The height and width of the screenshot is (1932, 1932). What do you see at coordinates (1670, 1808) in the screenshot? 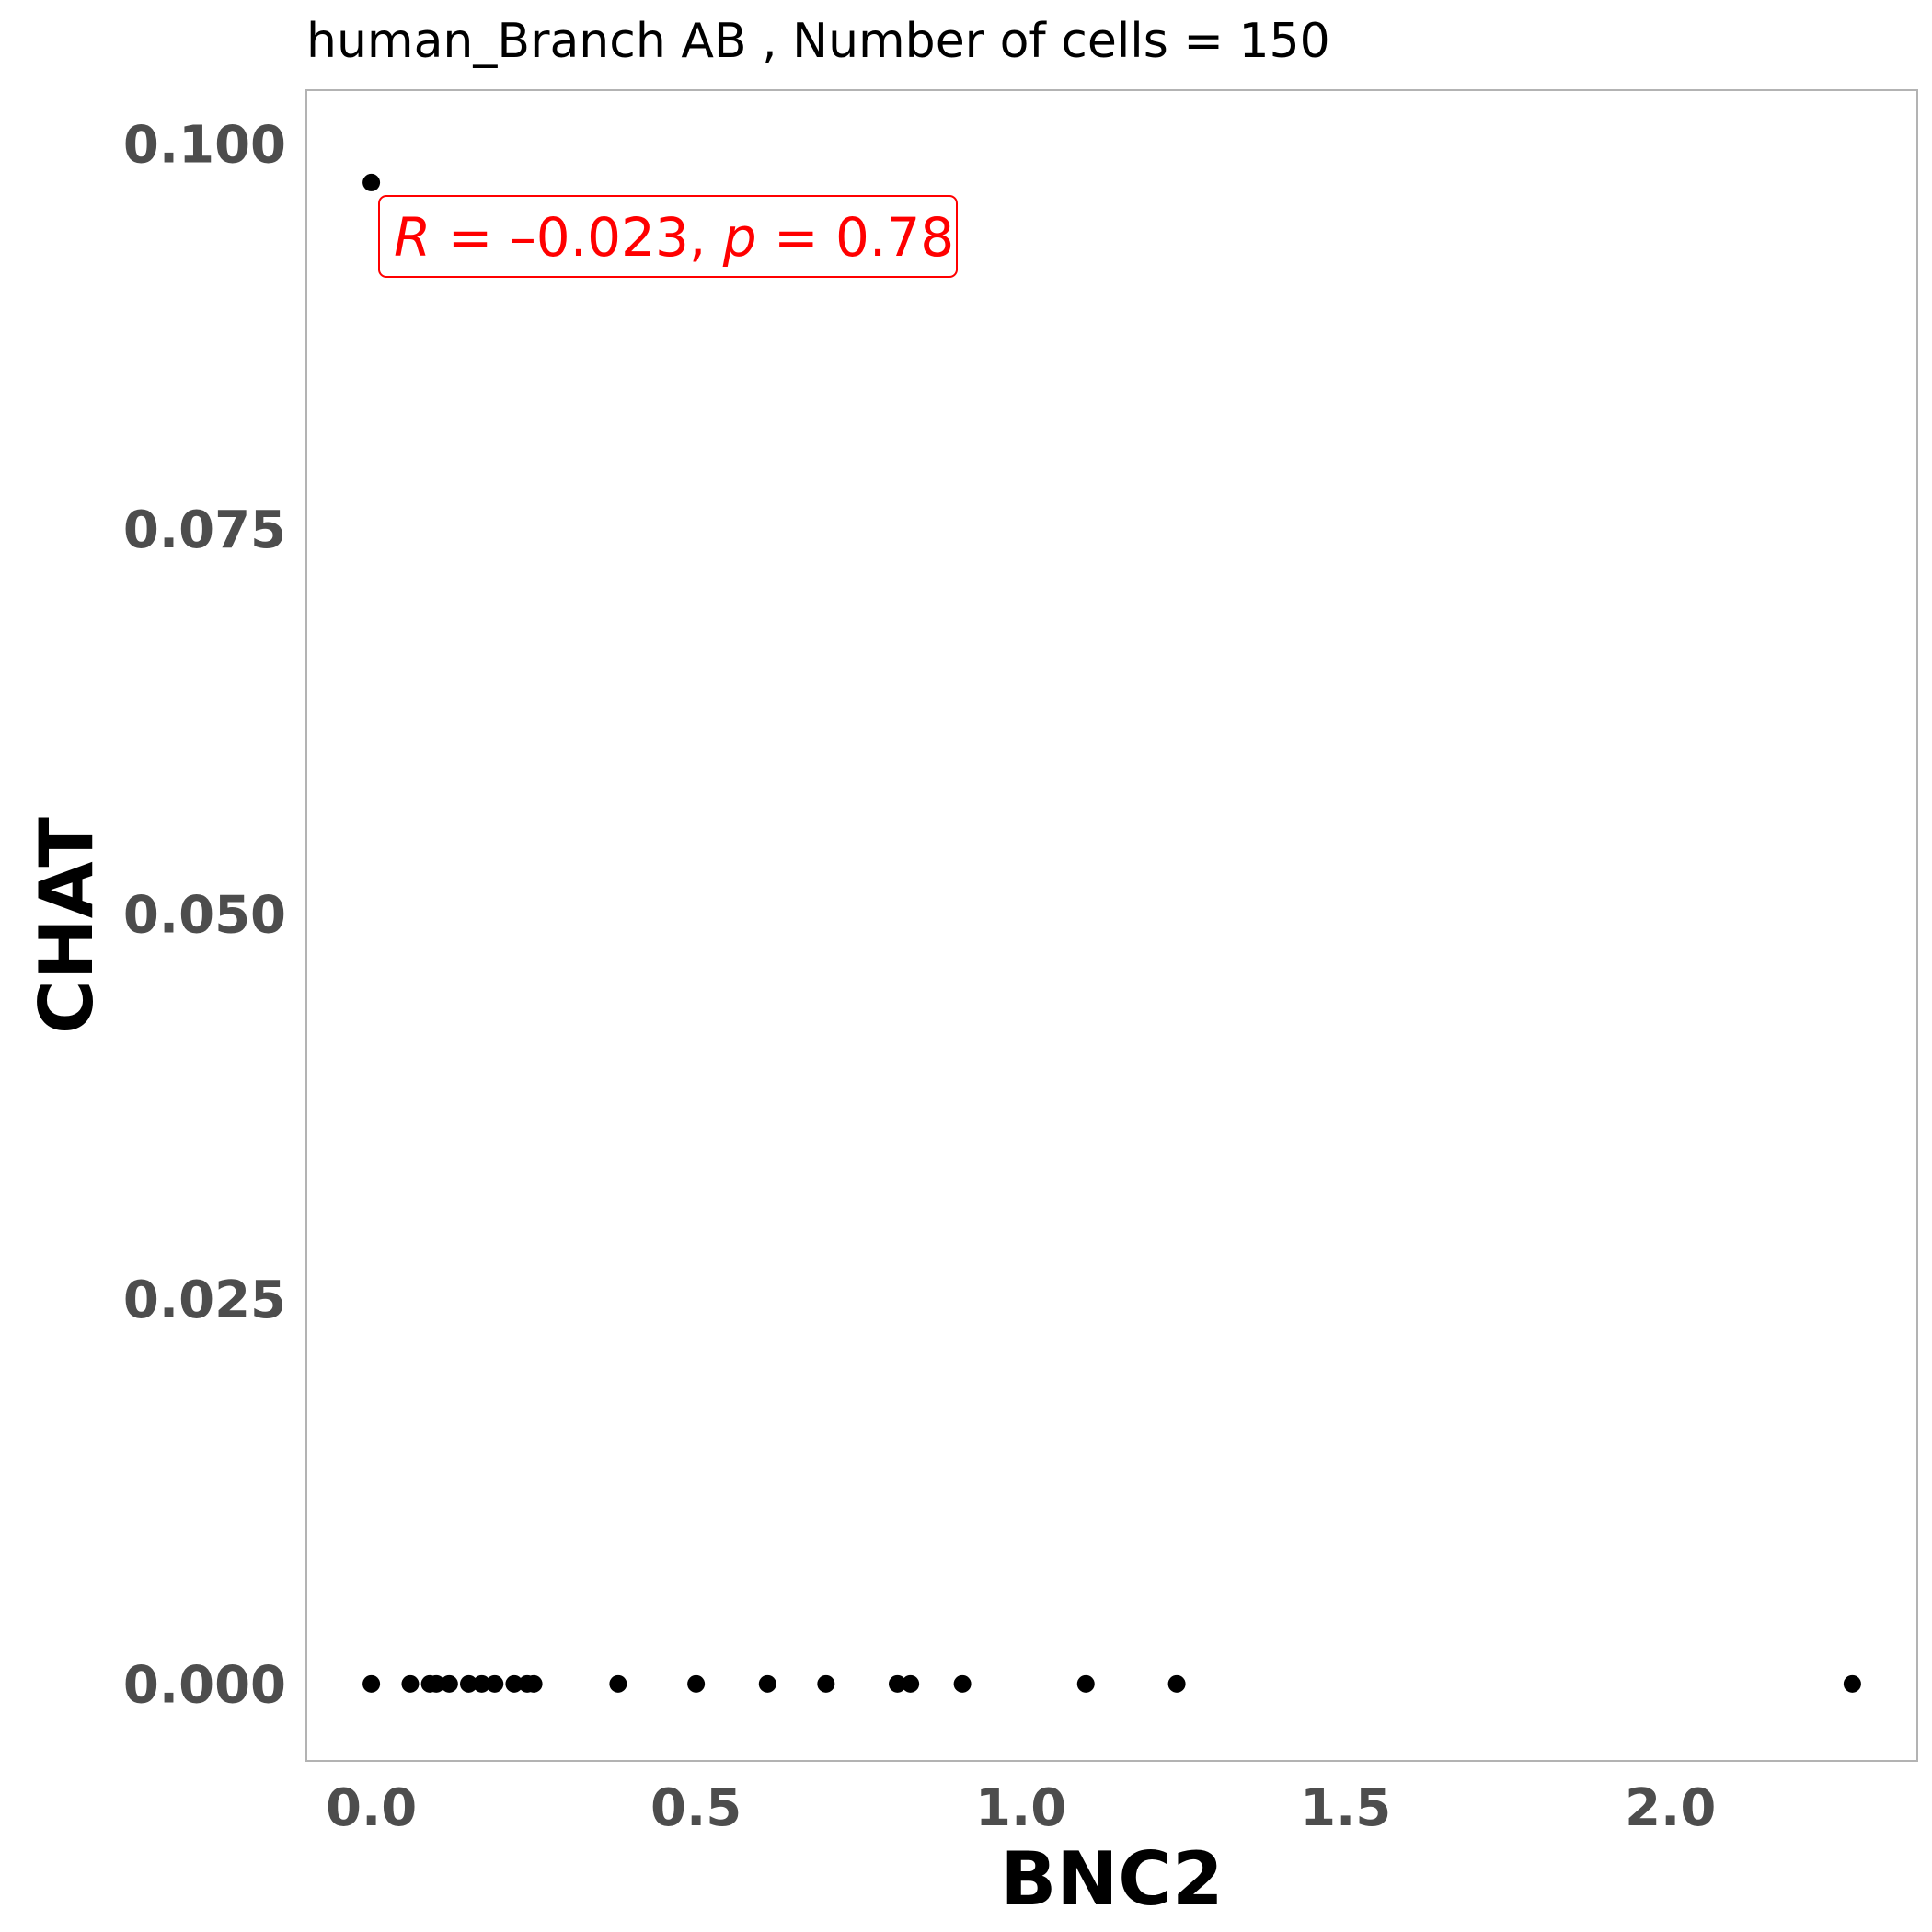
I see `x-tick-label: 2.0` at bounding box center [1670, 1808].